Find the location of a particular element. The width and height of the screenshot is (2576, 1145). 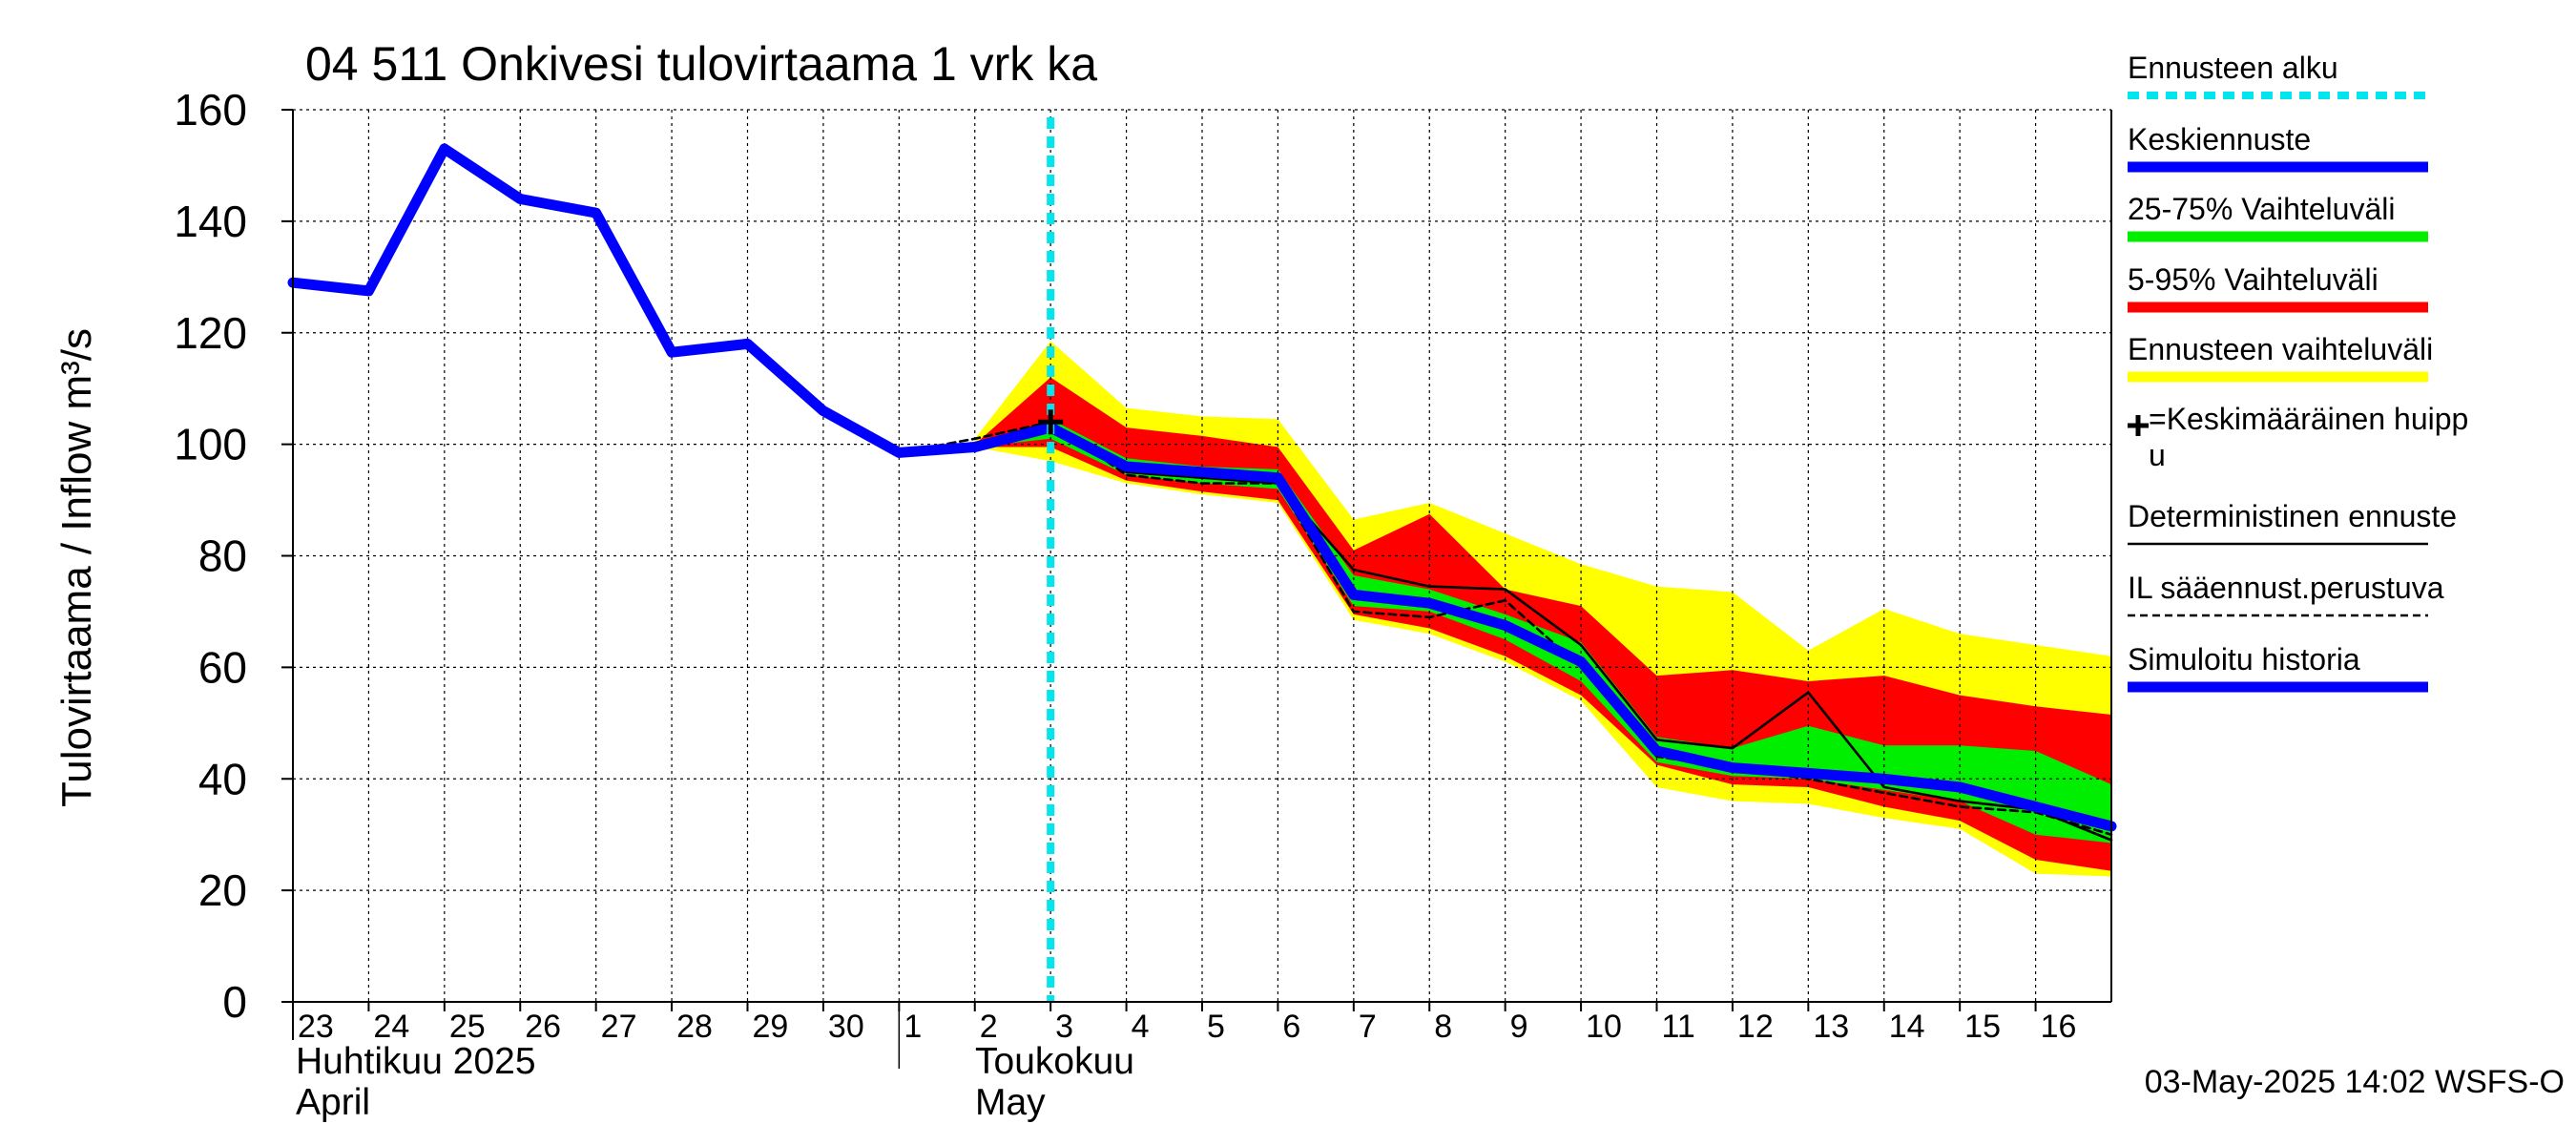

legend-label: Keskiennuste is located at coordinates (2219, 139).